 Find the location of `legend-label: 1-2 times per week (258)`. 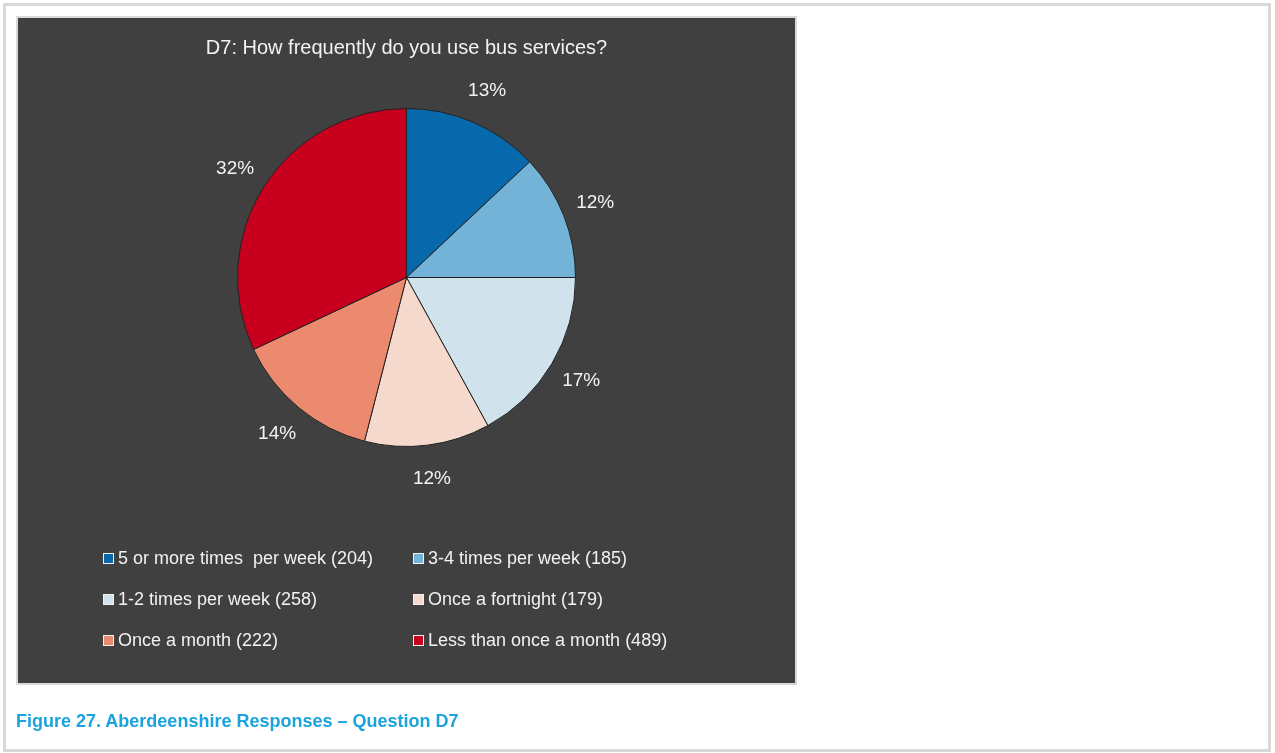

legend-label: 1-2 times per week (258) is located at coordinates (218, 599).